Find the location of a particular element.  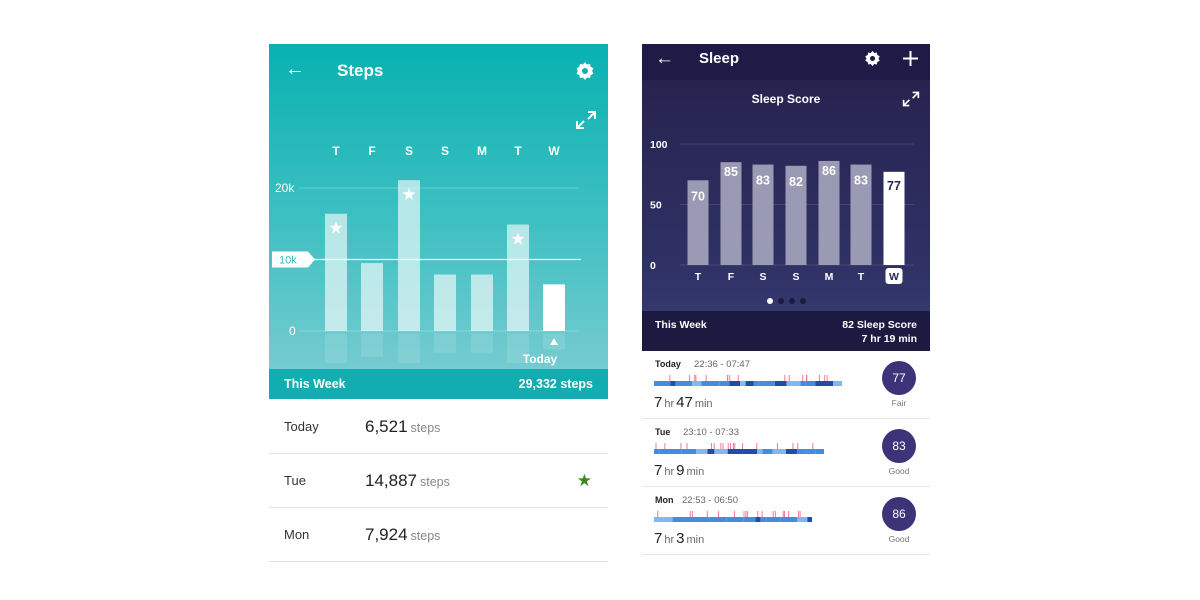

goal-label: 10k is located at coordinates (288, 261).